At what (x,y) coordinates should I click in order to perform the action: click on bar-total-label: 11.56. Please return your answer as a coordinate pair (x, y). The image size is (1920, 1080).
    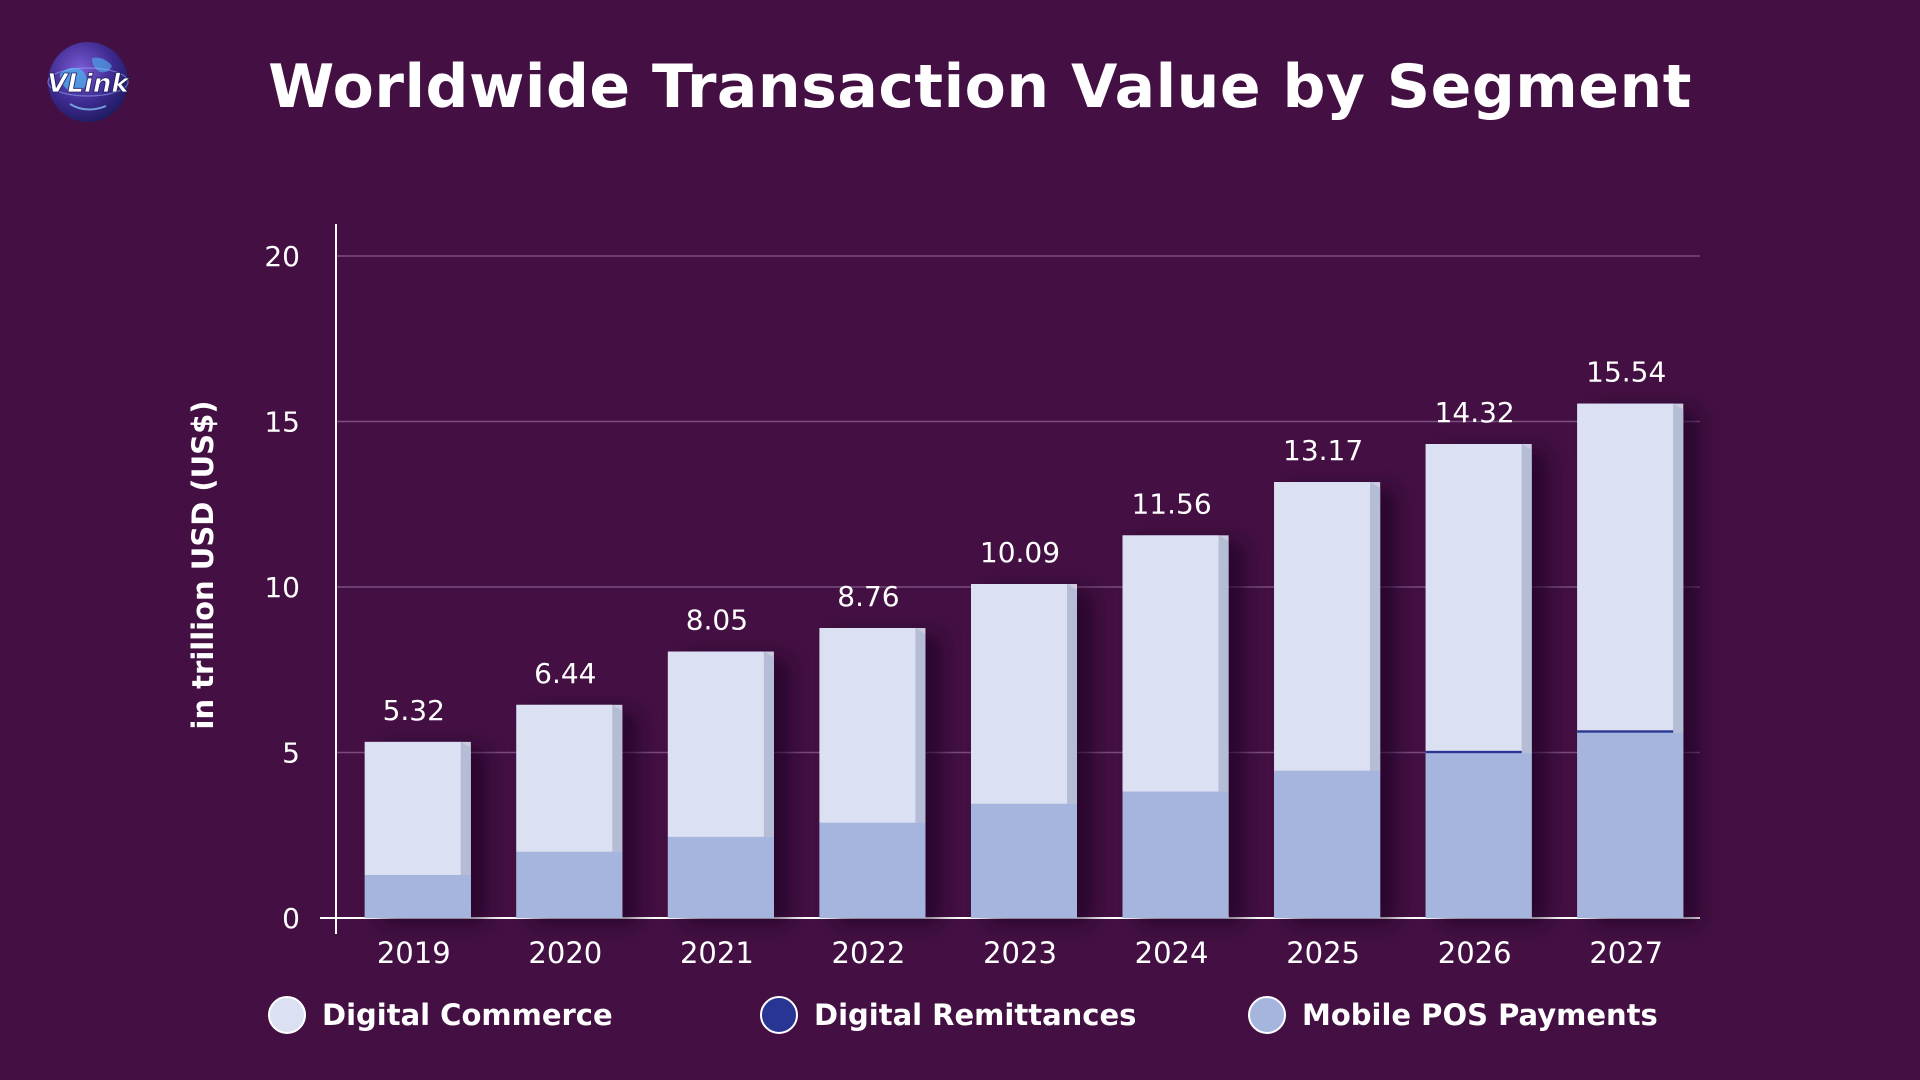
    Looking at the image, I should click on (1171, 503).